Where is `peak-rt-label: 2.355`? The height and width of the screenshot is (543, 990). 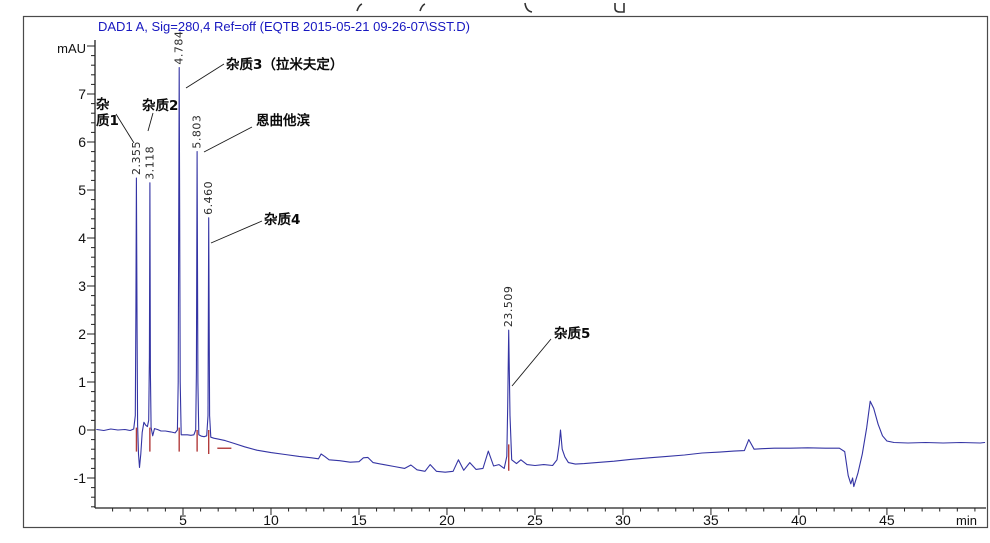
peak-rt-label: 2.355 is located at coordinates (136, 158).